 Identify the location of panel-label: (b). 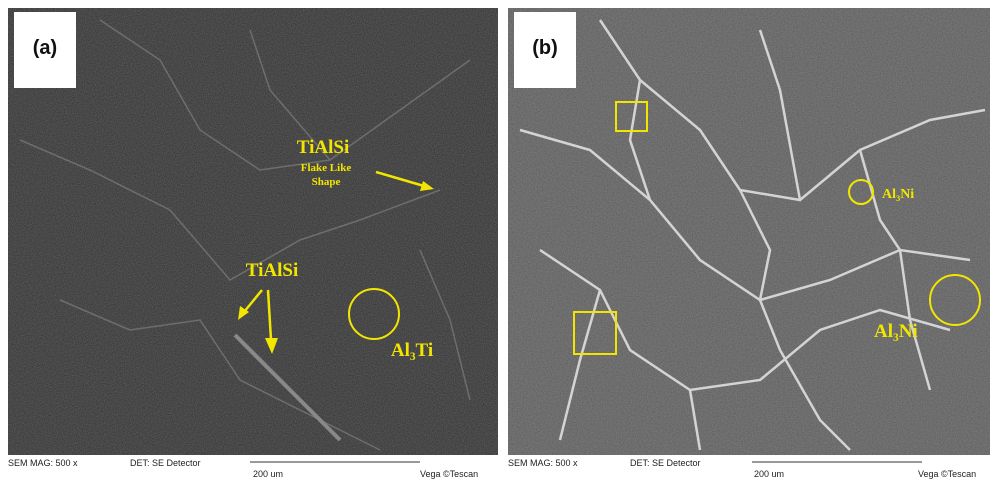
(545, 48).